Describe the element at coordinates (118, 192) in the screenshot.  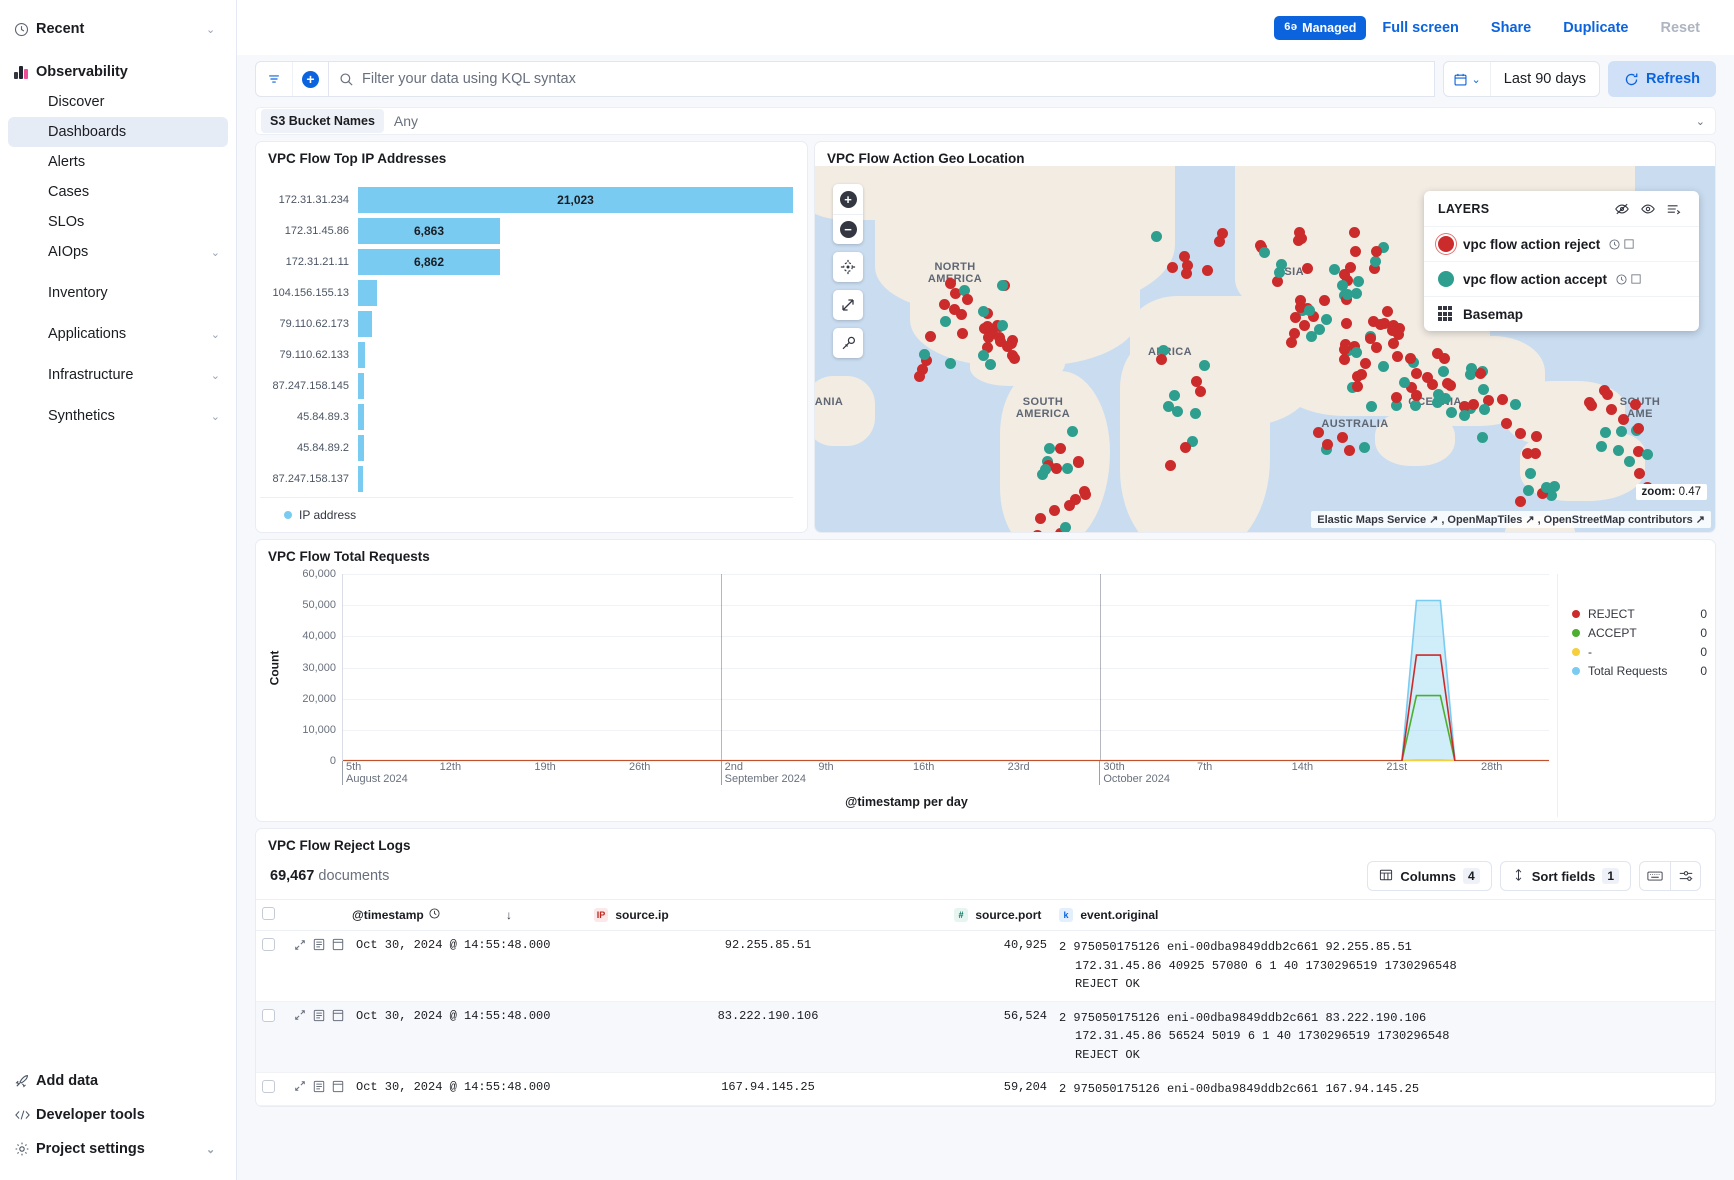
I see `sidebar-item-cases: Cases` at that location.